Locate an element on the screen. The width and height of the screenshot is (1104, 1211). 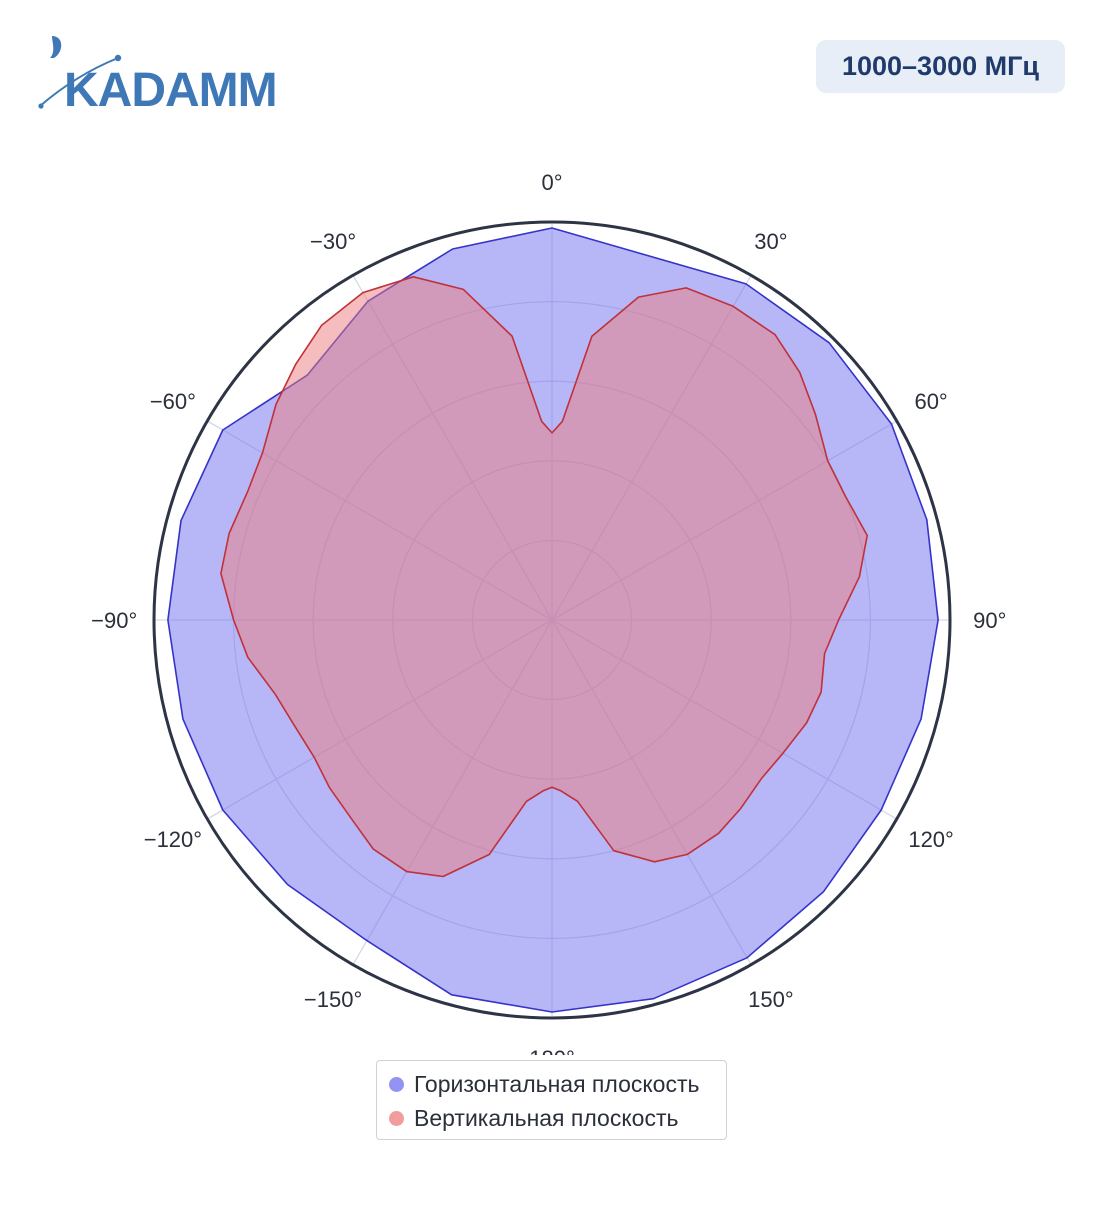
angle-tick-label: −90° is located at coordinates (114, 620).